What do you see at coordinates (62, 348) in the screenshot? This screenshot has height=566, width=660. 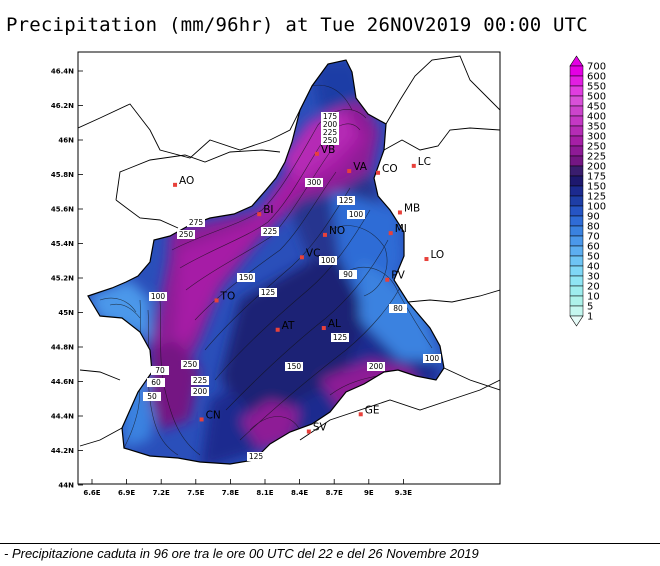 I see `y-tick-label: 44.8N` at bounding box center [62, 348].